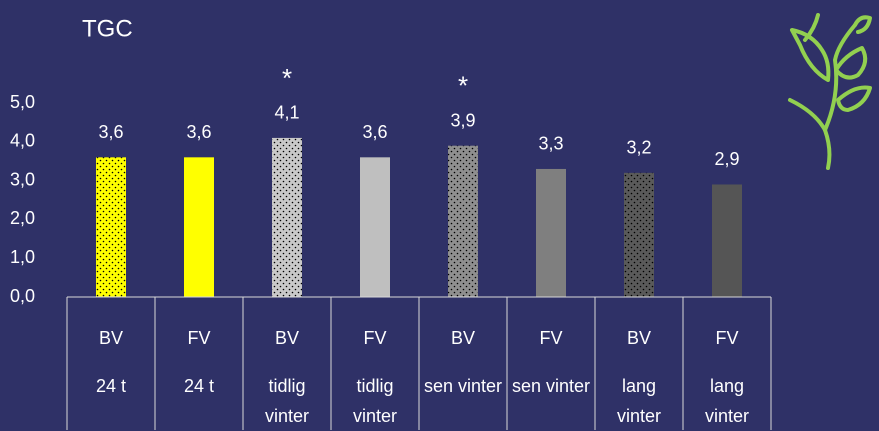  What do you see at coordinates (22, 296) in the screenshot?
I see `y-tick-label: 0,0` at bounding box center [22, 296].